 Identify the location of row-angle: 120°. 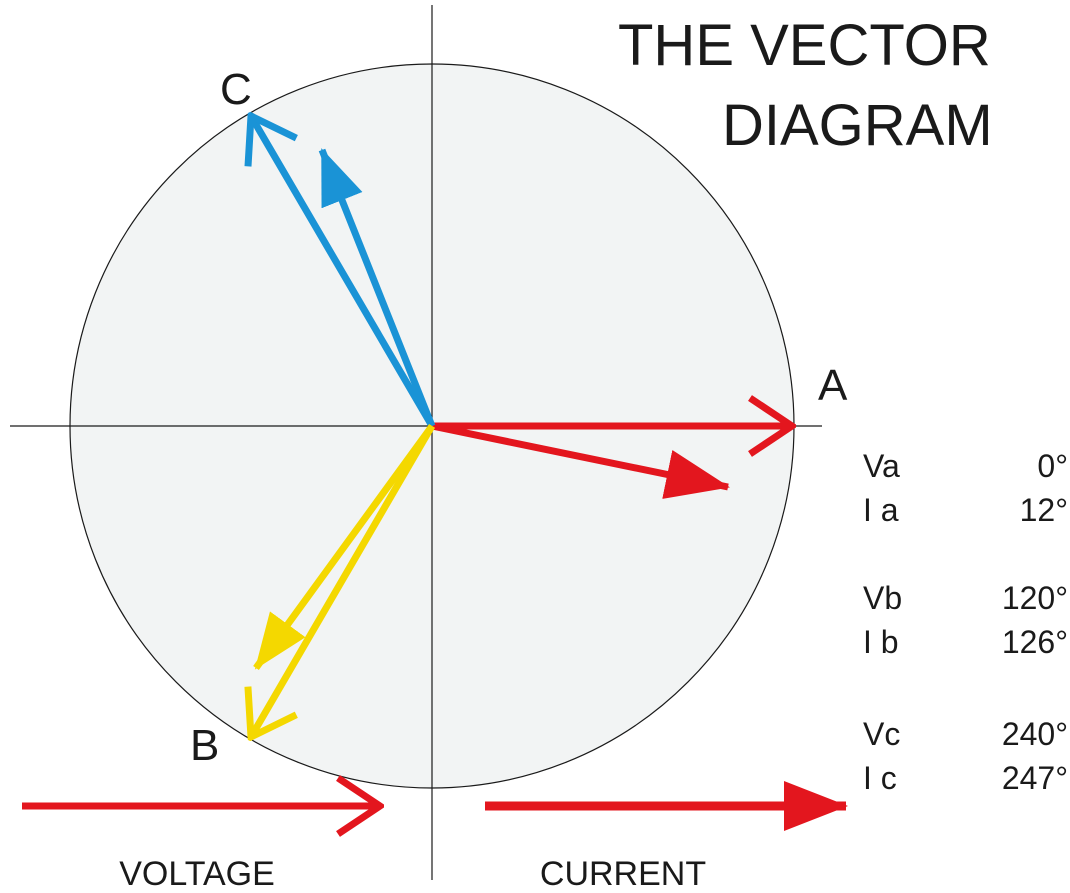
(1035, 598).